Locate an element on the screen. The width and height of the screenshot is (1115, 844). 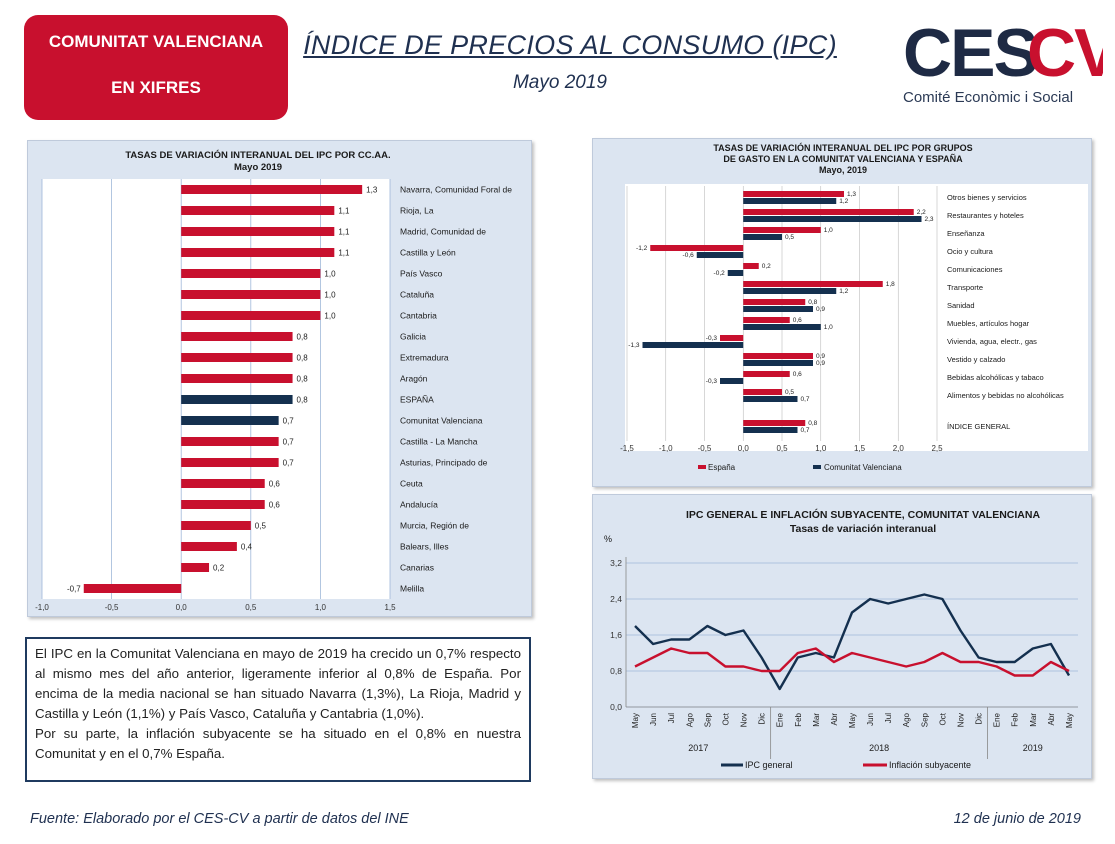
chart1-category-label: Madrid, Comunidad de is located at coordinates (443, 232).